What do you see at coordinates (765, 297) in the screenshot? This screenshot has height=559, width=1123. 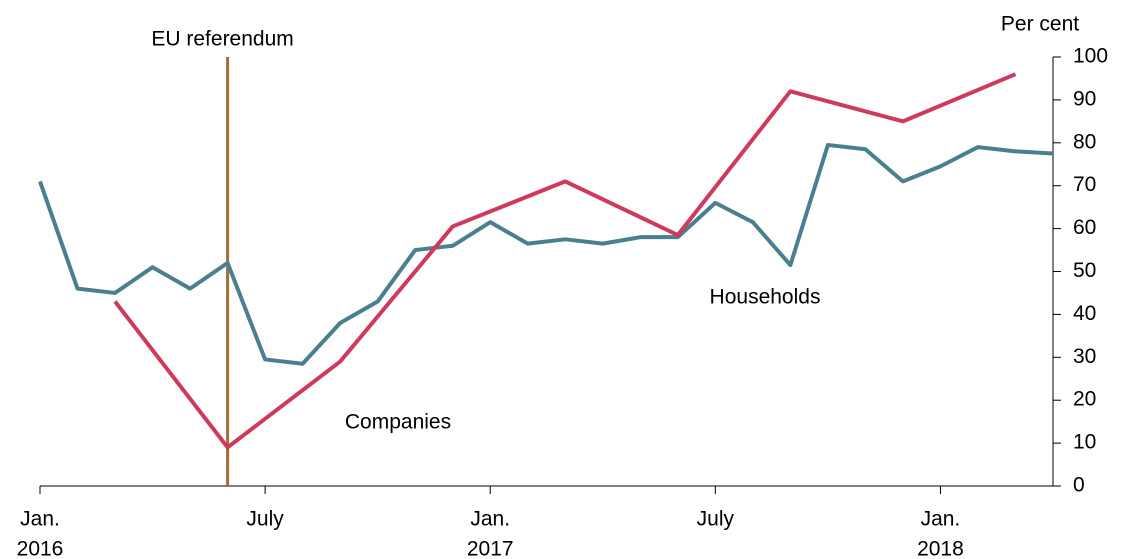 I see `series-label: Households` at bounding box center [765, 297].